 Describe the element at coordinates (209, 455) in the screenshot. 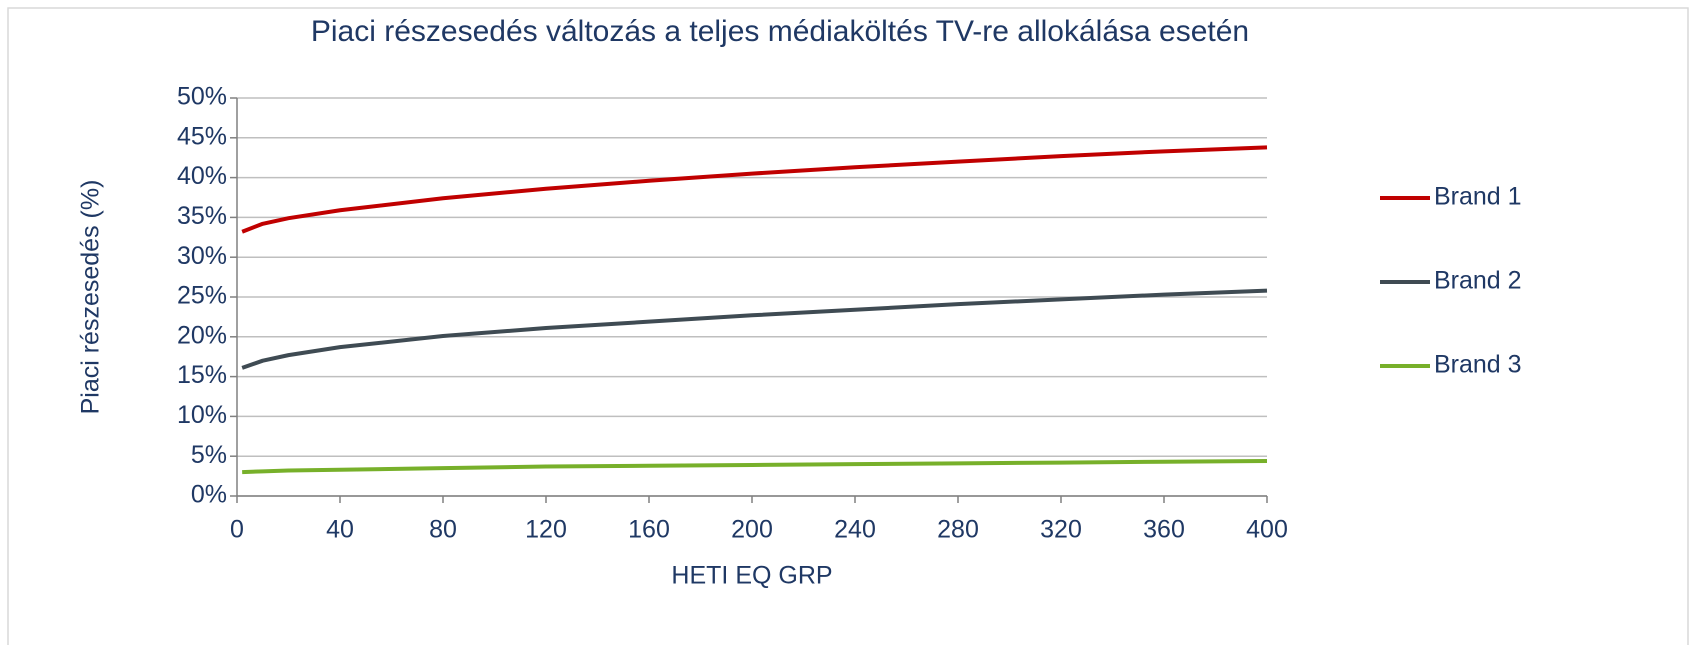

I see `y-tick-label: 5%` at that location.